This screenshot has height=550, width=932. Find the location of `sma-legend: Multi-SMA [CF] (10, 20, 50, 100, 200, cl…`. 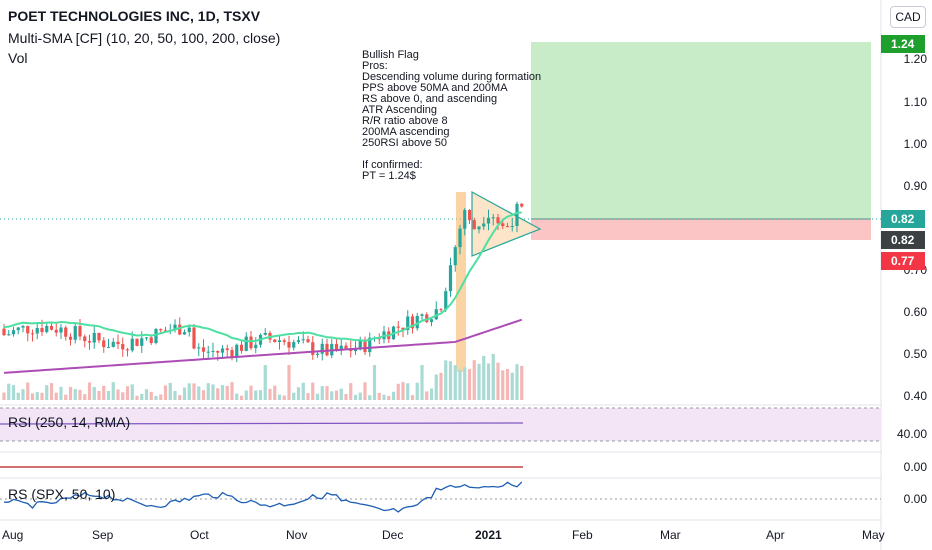

sma-legend: Multi-SMA [CF] (10, 20, 50, 100, 200, cl… is located at coordinates (144, 38).